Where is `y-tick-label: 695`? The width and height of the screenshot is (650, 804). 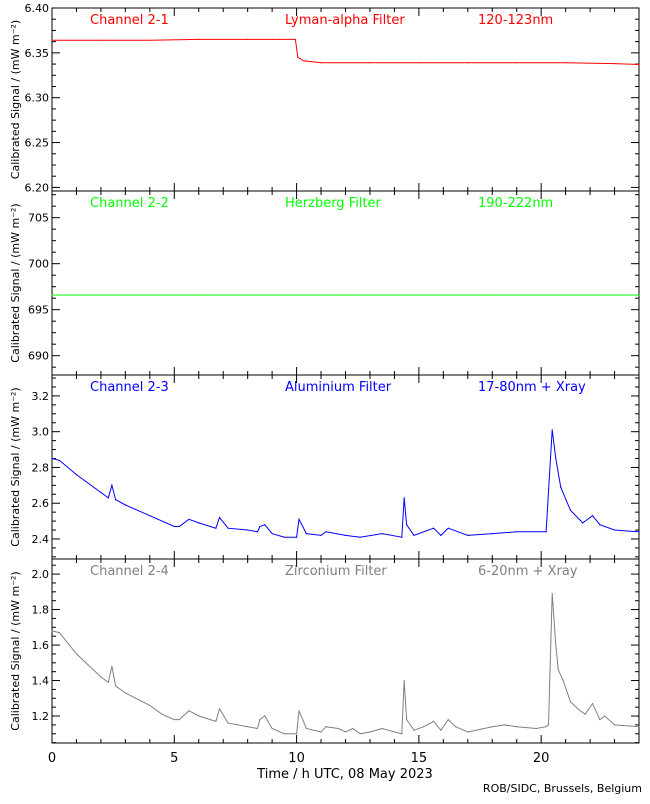 y-tick-label: 695 is located at coordinates (38, 310).